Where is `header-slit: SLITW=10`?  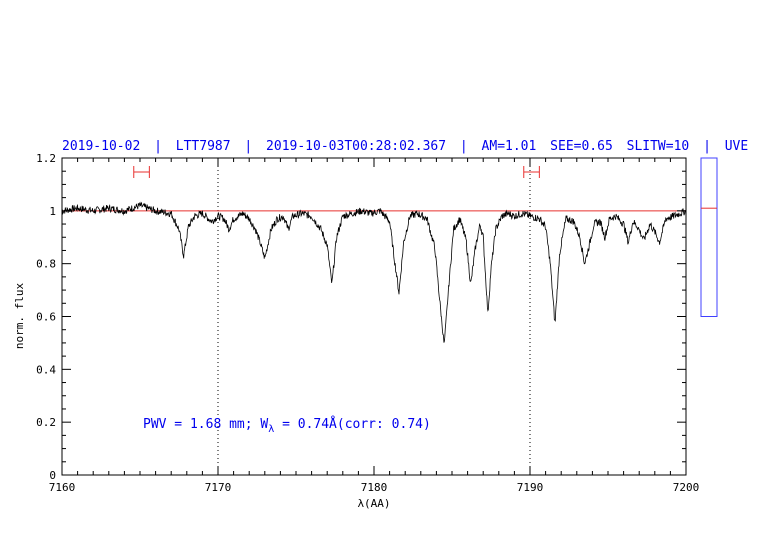 header-slit: SLITW=10 is located at coordinates (658, 146).